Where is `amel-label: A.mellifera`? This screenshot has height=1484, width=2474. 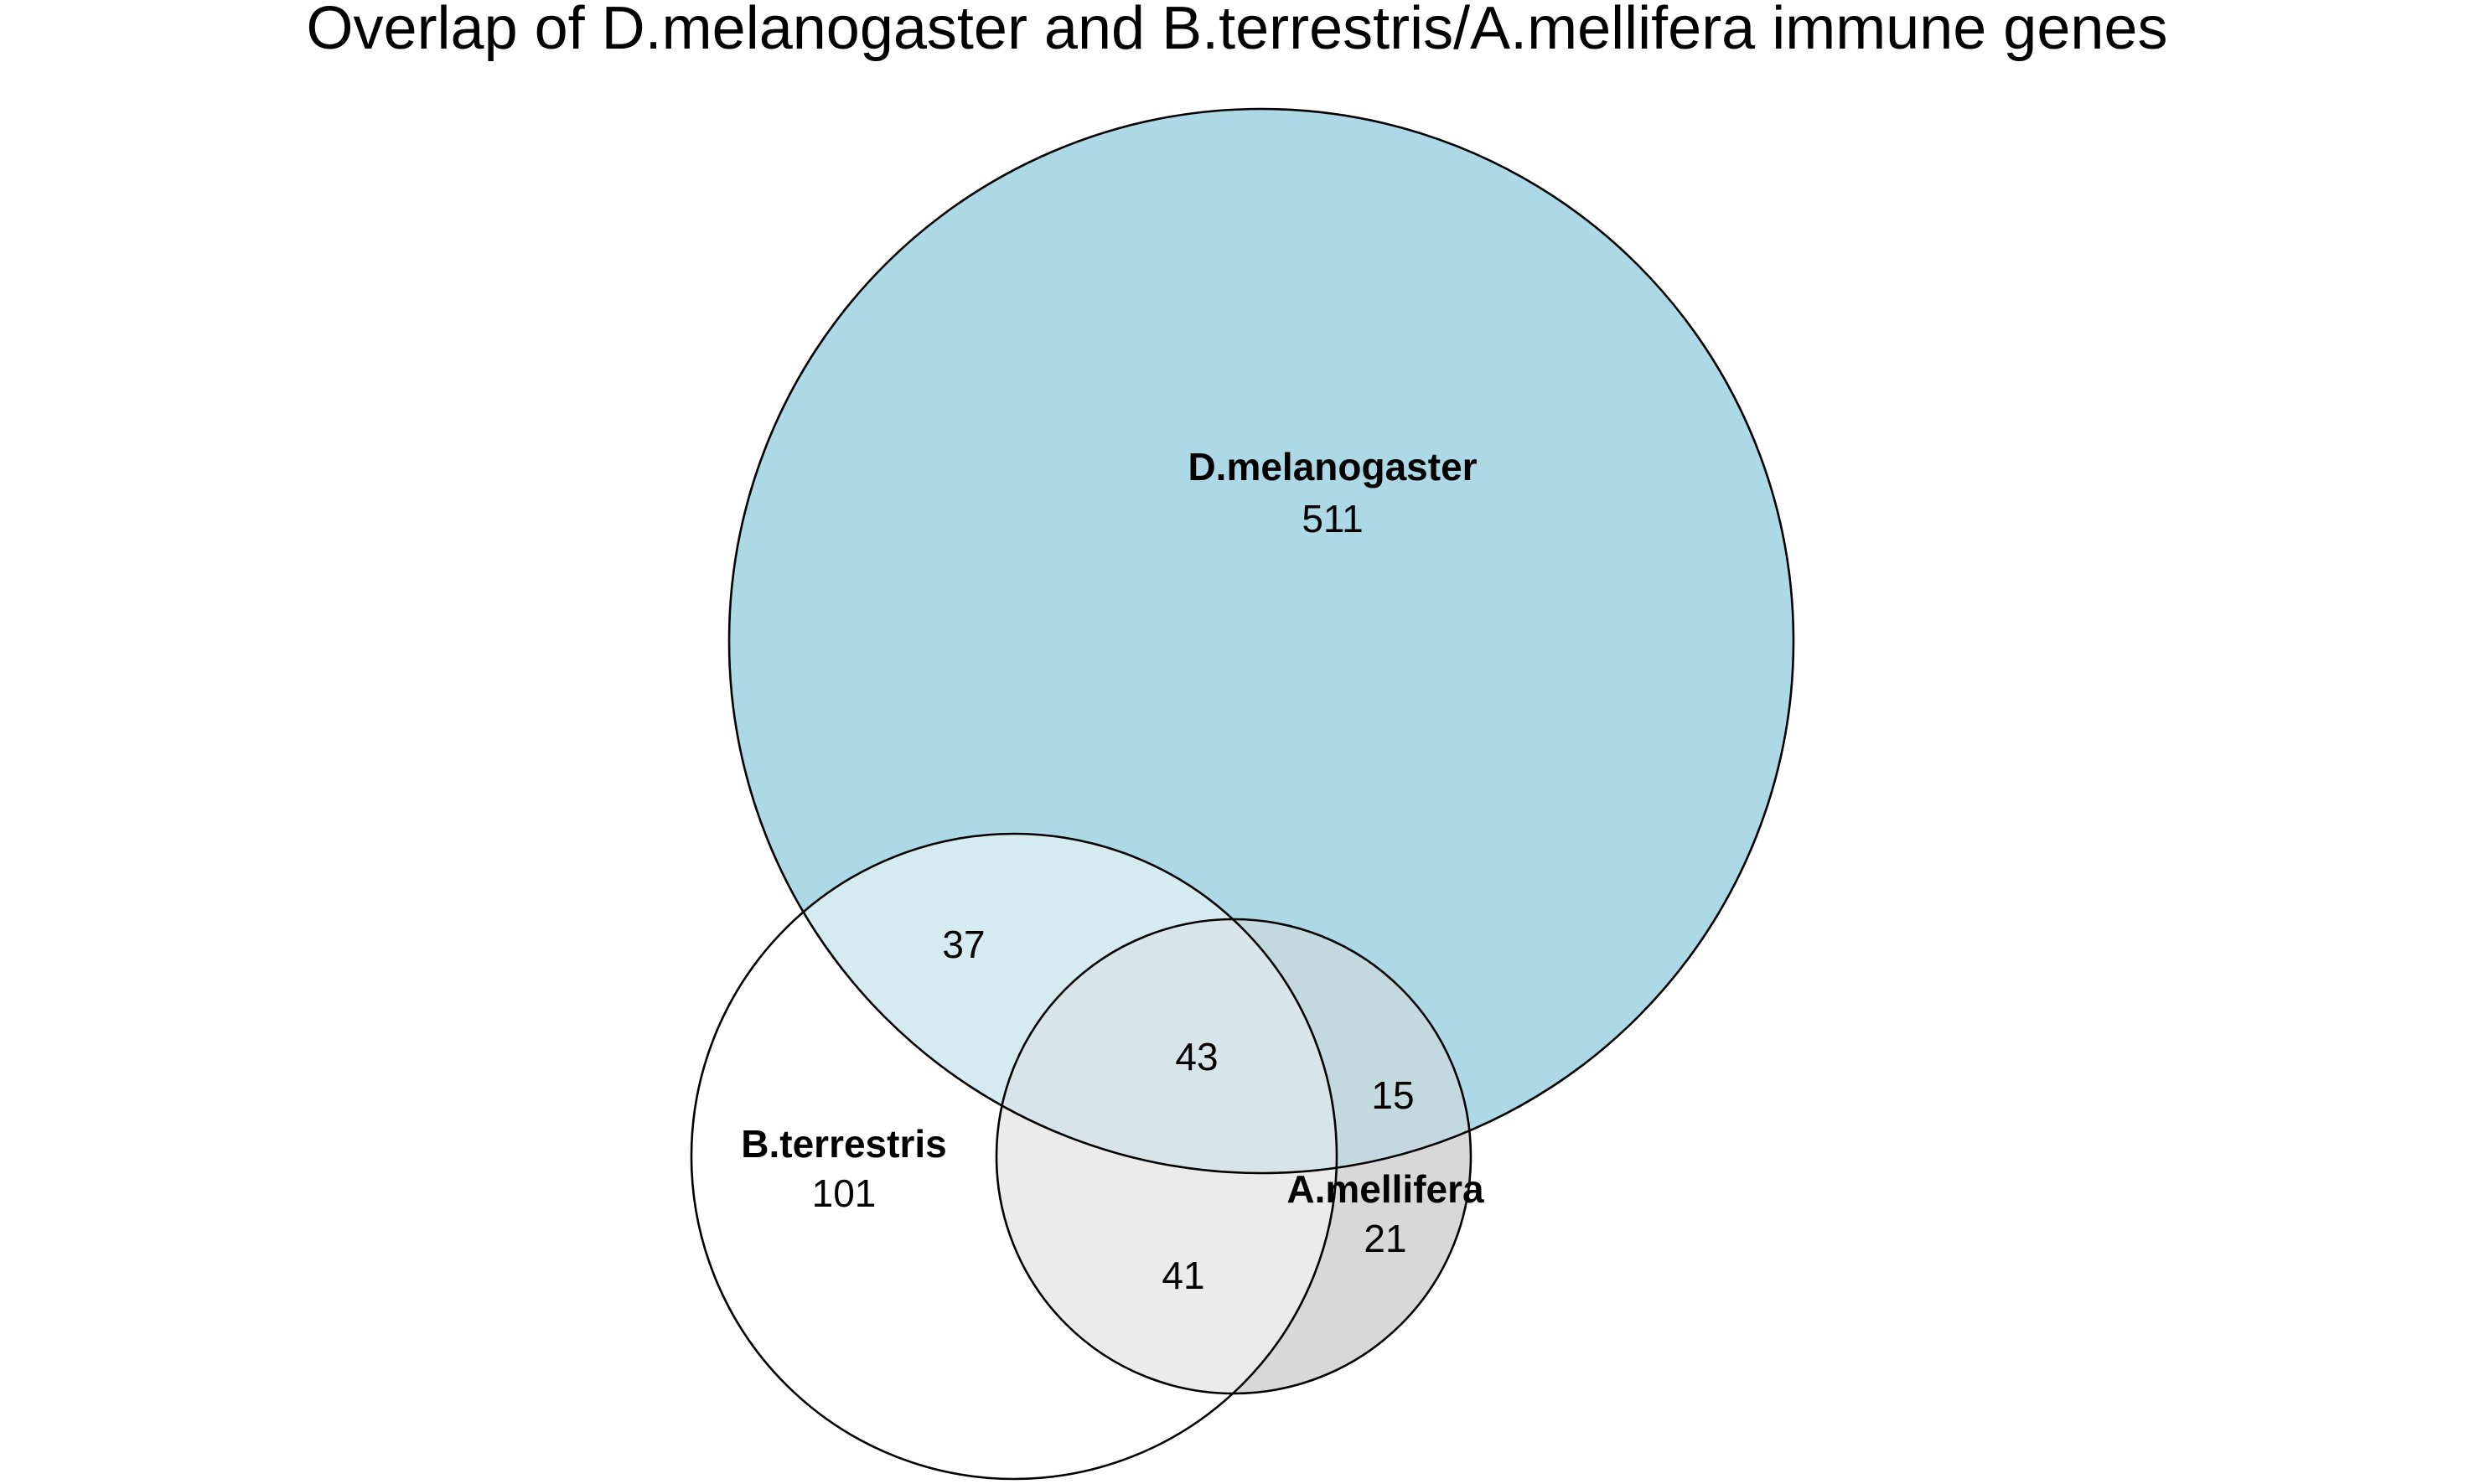
amel-label: A.mellifera is located at coordinates (1385, 1189).